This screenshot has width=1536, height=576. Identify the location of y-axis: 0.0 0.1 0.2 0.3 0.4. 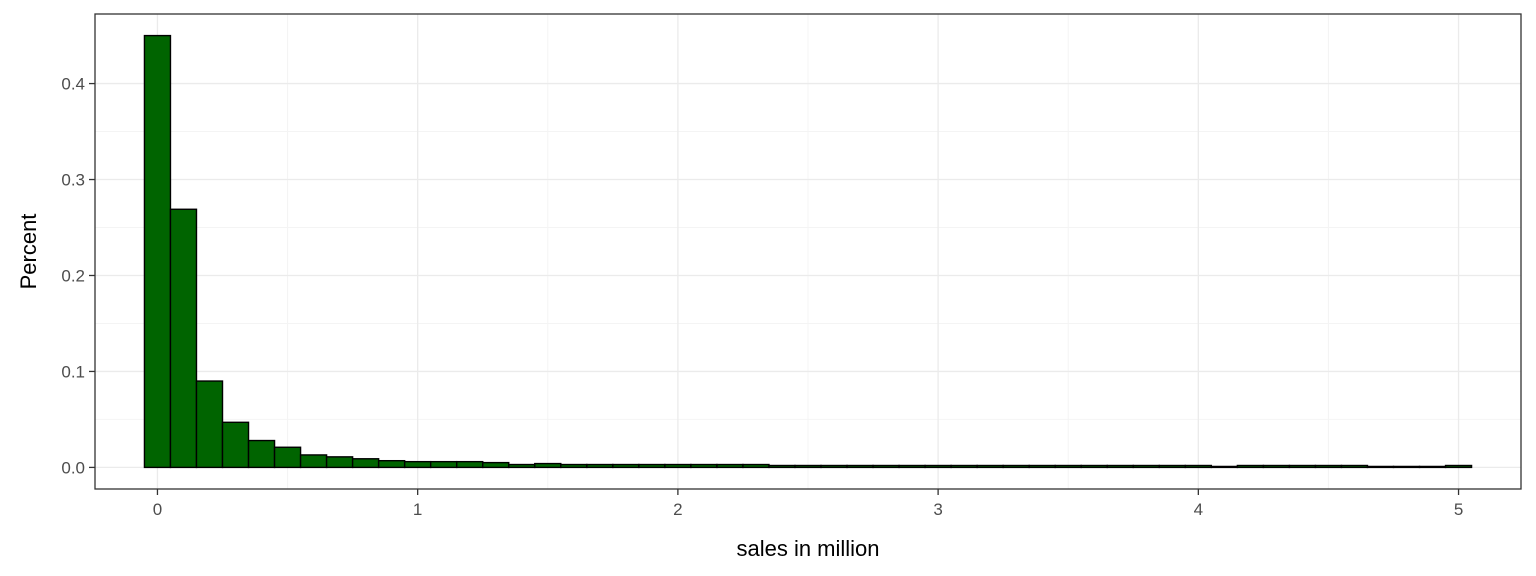
(78, 276).